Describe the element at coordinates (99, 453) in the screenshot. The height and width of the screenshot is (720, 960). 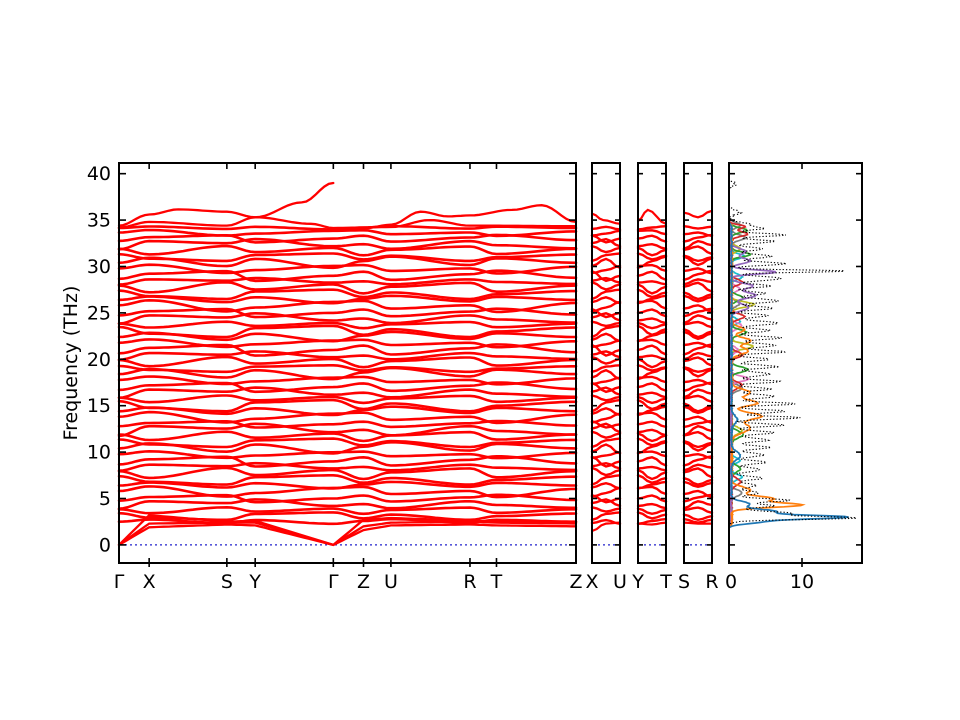
I see `y-tick-label: 10` at that location.